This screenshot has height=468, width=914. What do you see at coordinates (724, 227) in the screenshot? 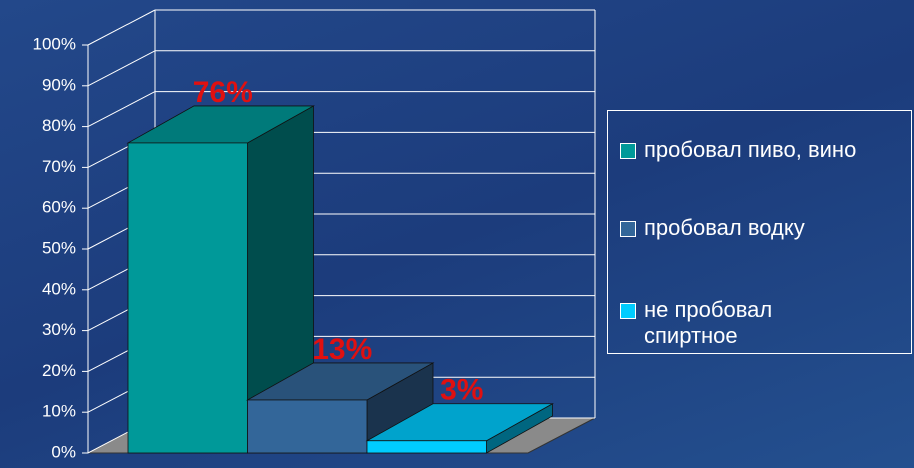
I see `legend-label: пробовал водку` at bounding box center [724, 227].